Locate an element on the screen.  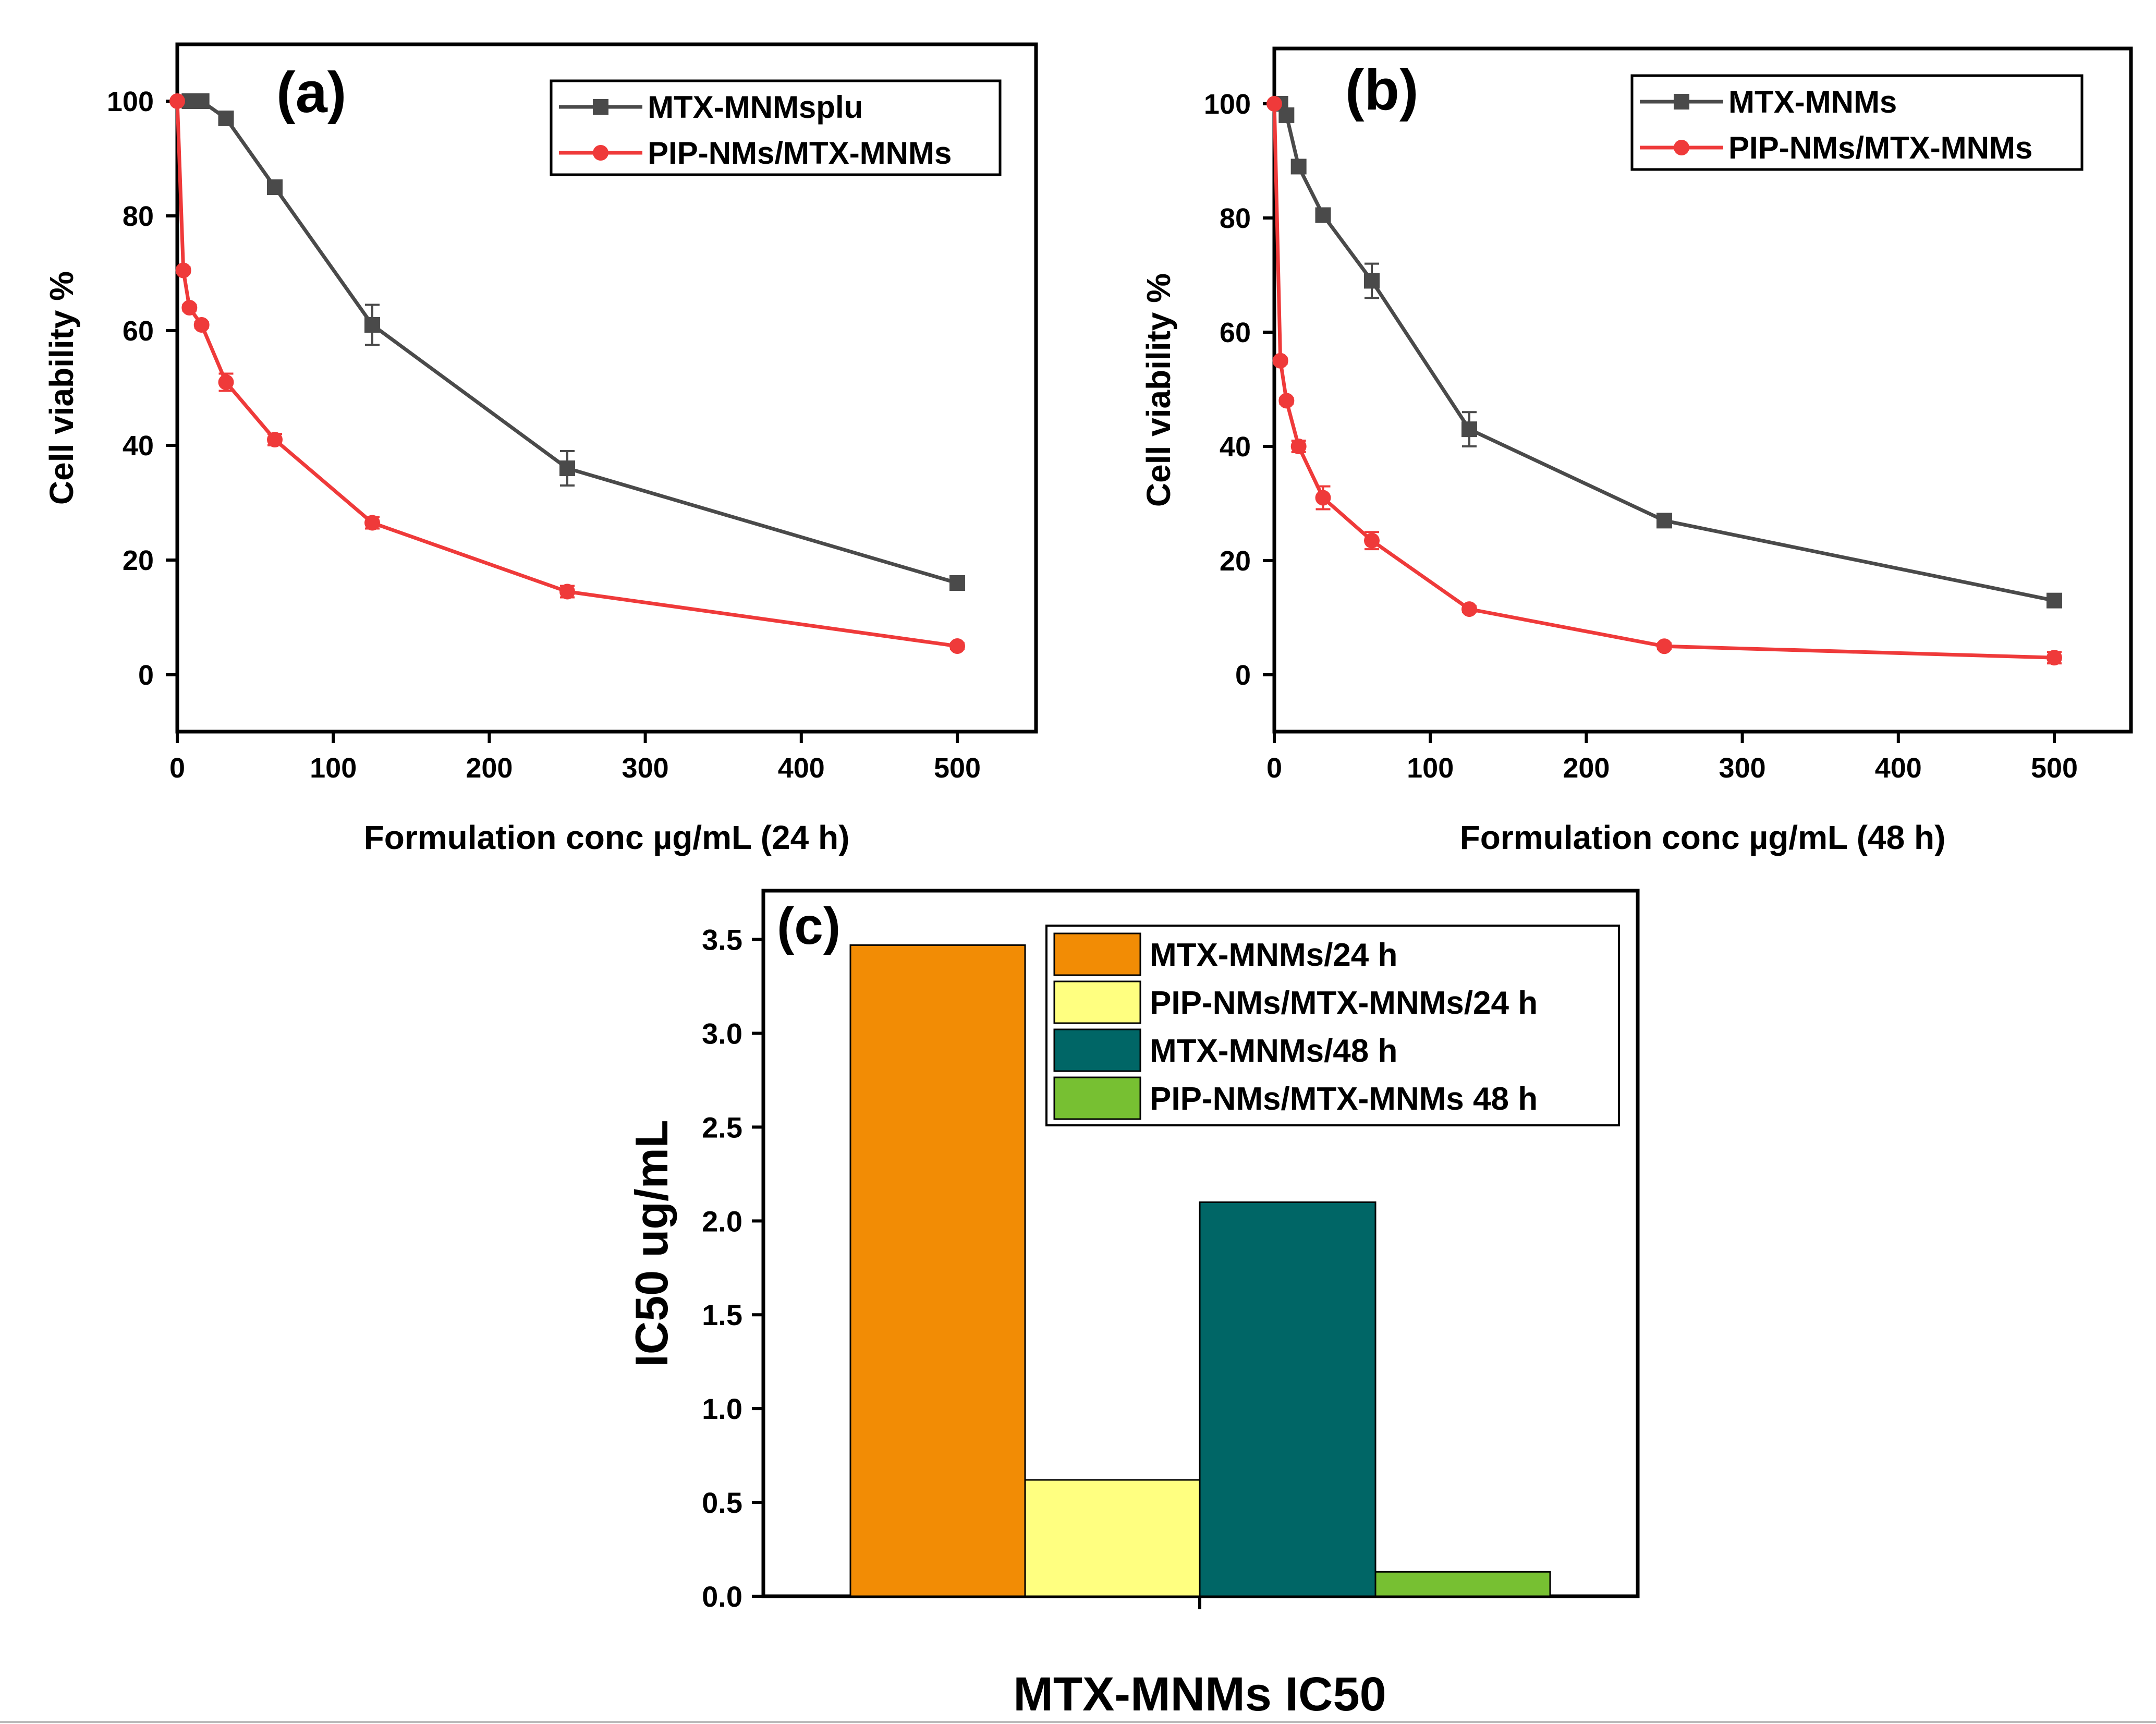
y-tick-label: 3.0 is located at coordinates (722, 1033).